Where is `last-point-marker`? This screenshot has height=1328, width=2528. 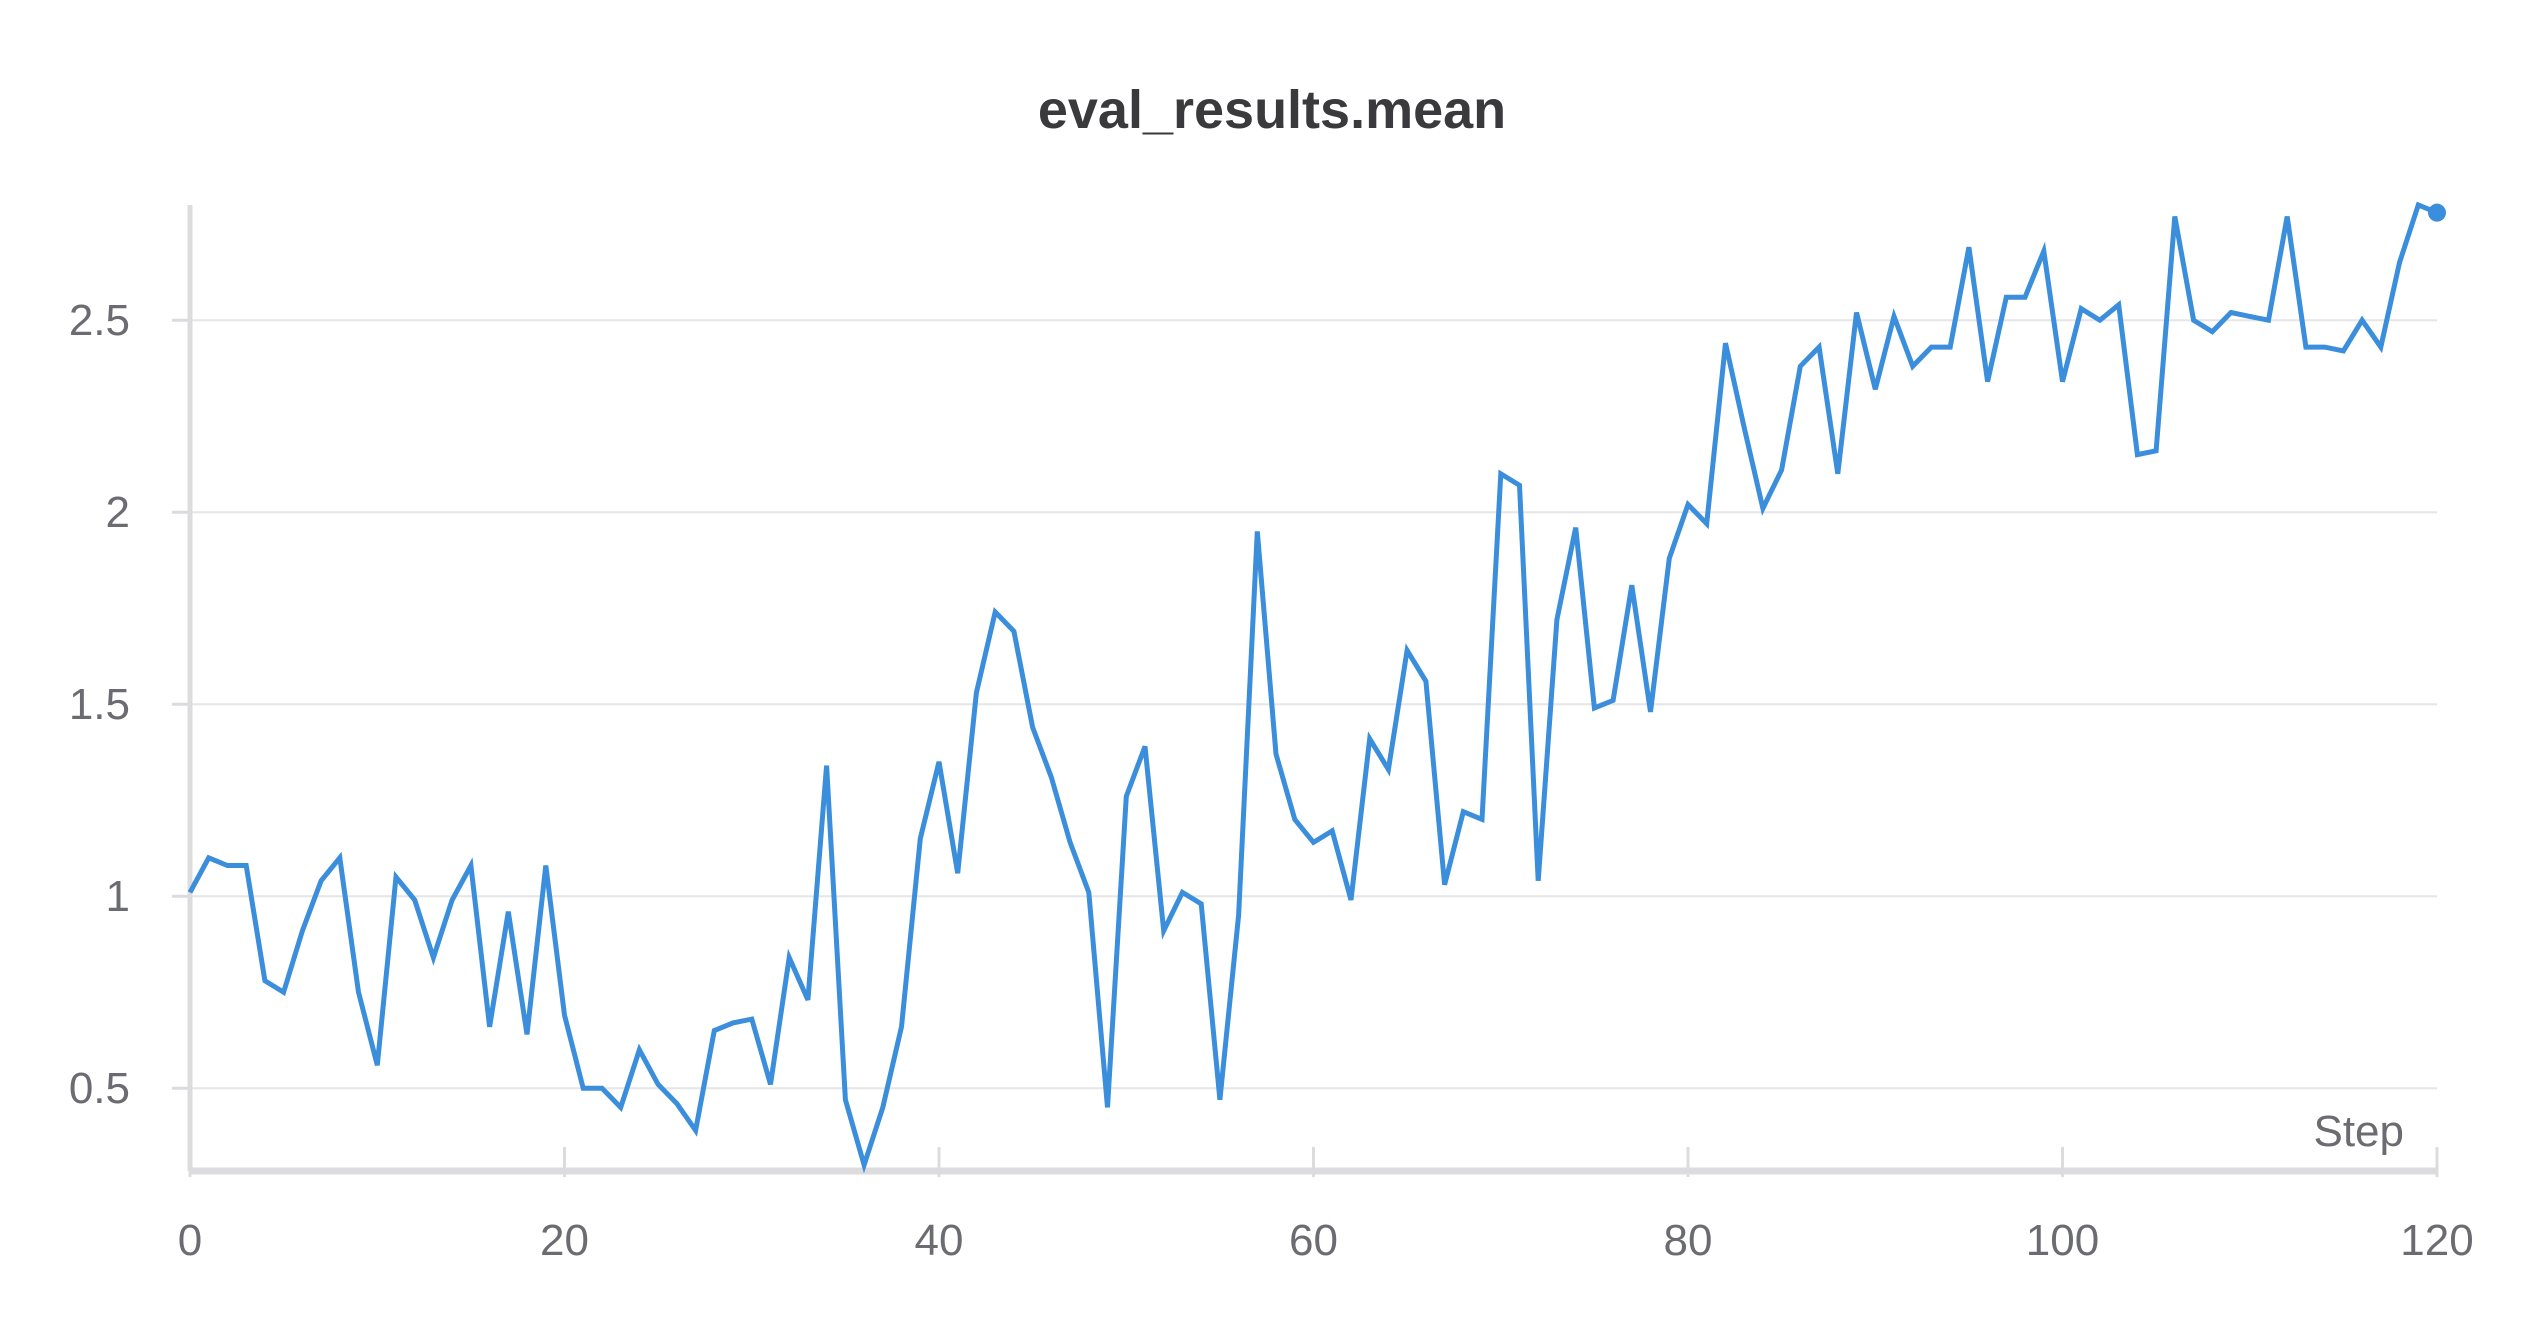
last-point-marker is located at coordinates (2437, 212).